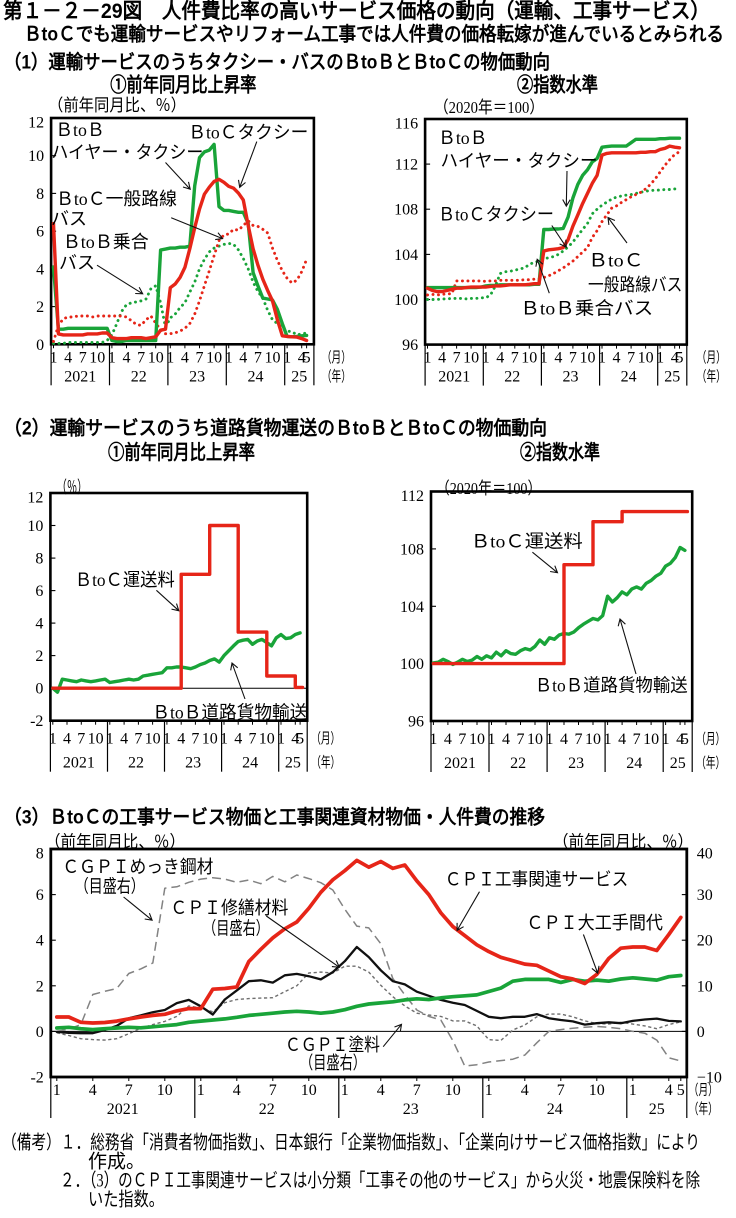 The height and width of the screenshot is (1218, 736). I want to click on svg-text: ＢtoＣ運送料, so click(125, 580).